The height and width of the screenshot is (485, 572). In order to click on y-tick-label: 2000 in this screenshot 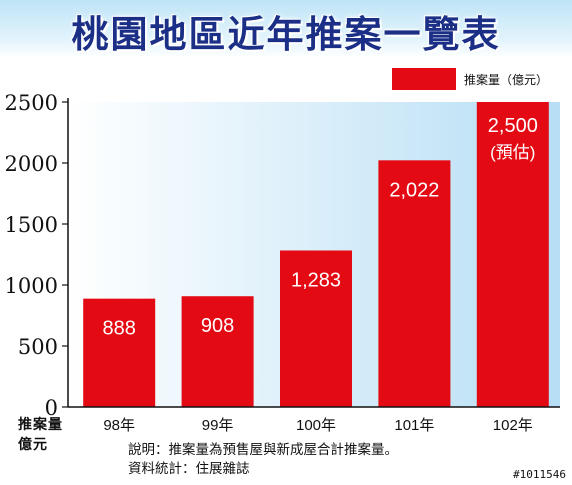, I will do `click(31, 164)`.